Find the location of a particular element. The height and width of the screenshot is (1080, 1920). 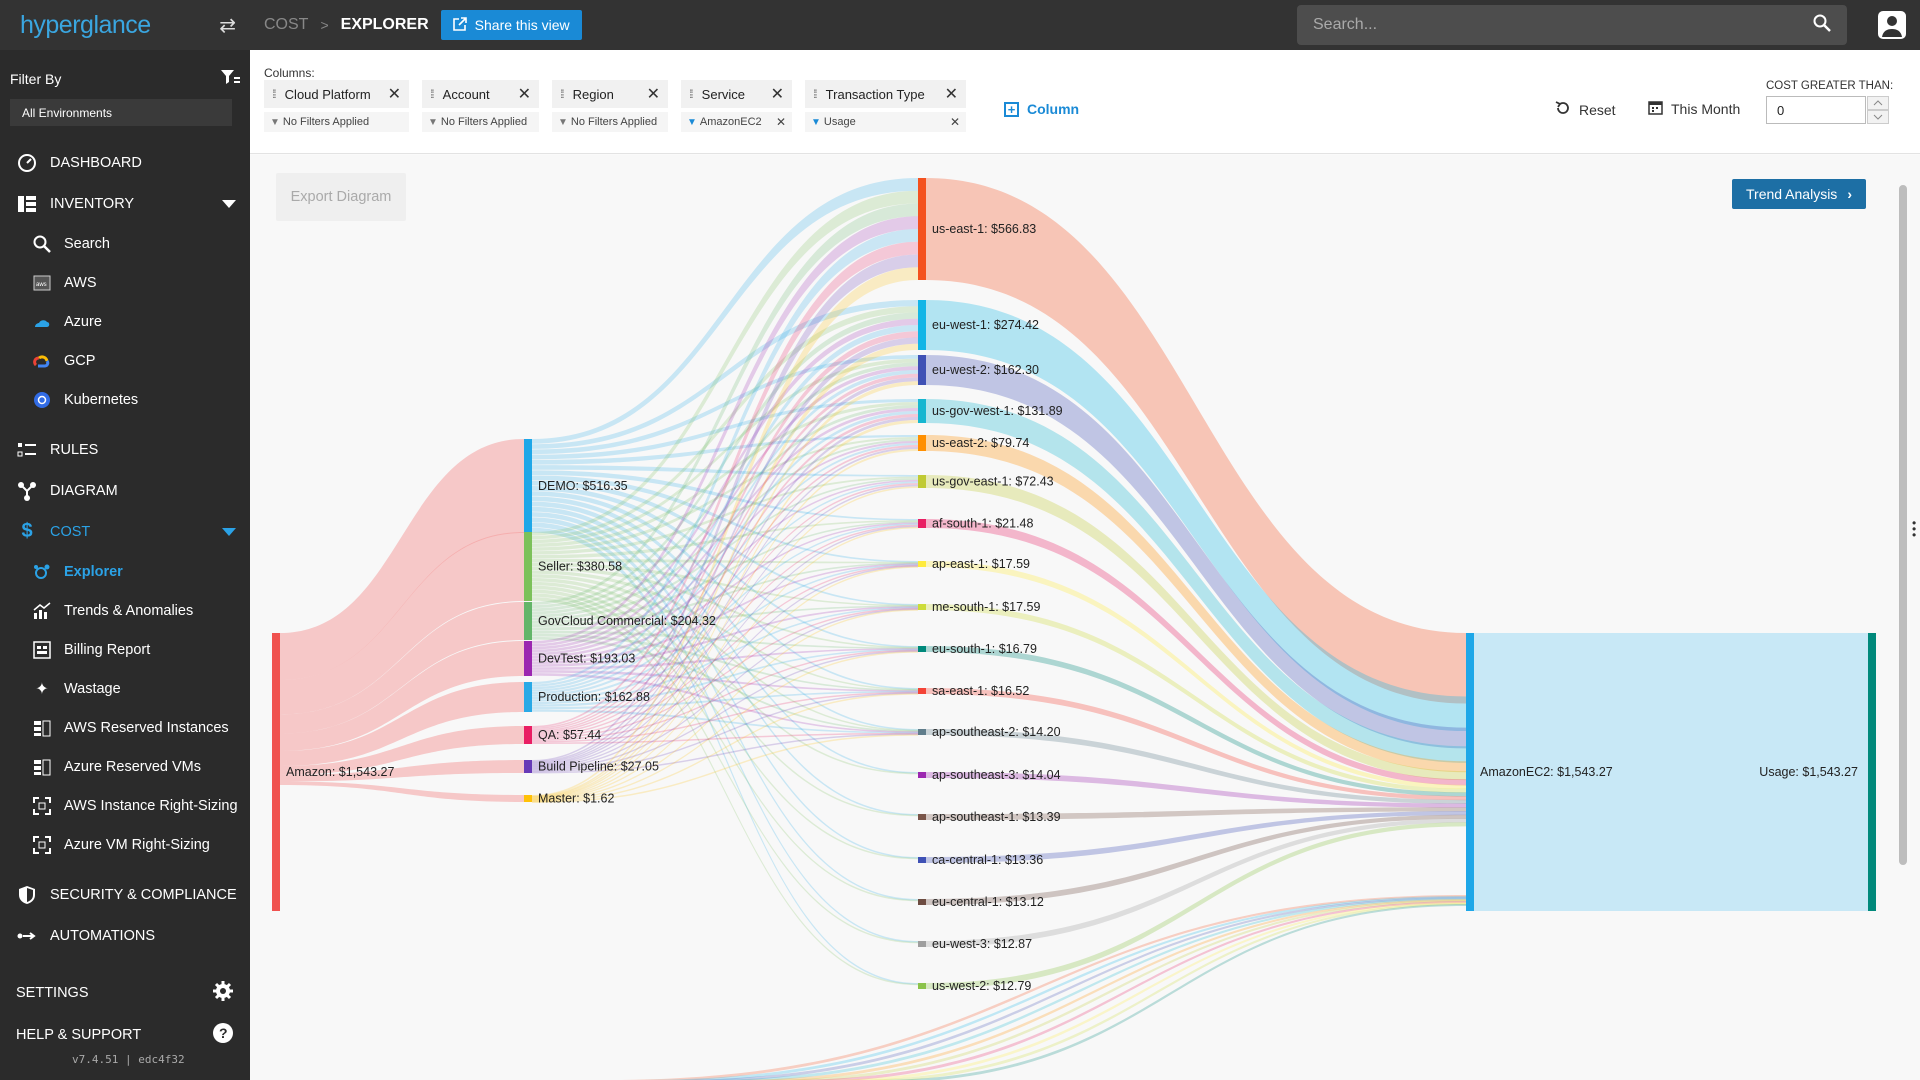

column-chip-cloud-platform: ⁞⁞ Cloud Platform ✕ is located at coordinates (336, 94).